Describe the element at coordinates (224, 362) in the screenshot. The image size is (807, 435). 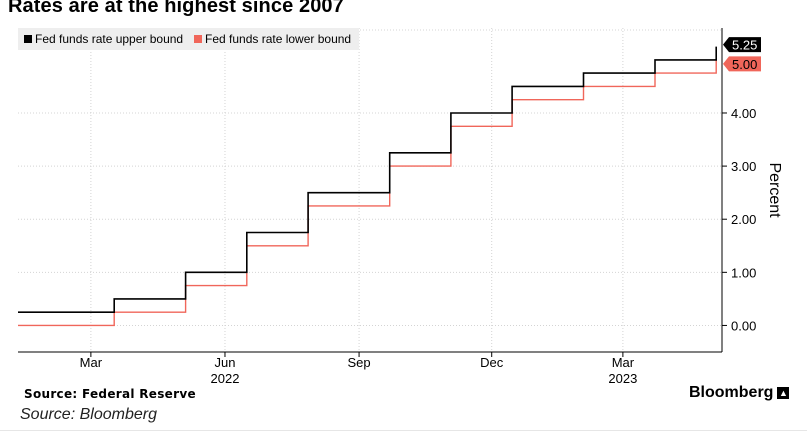
I see `x-tick-label: Jun` at that location.